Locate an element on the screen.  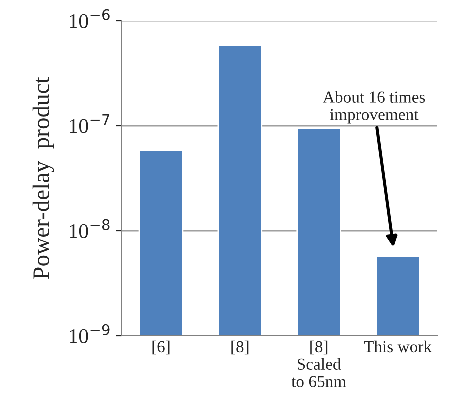
x-tick-label: [8] is located at coordinates (240, 347).